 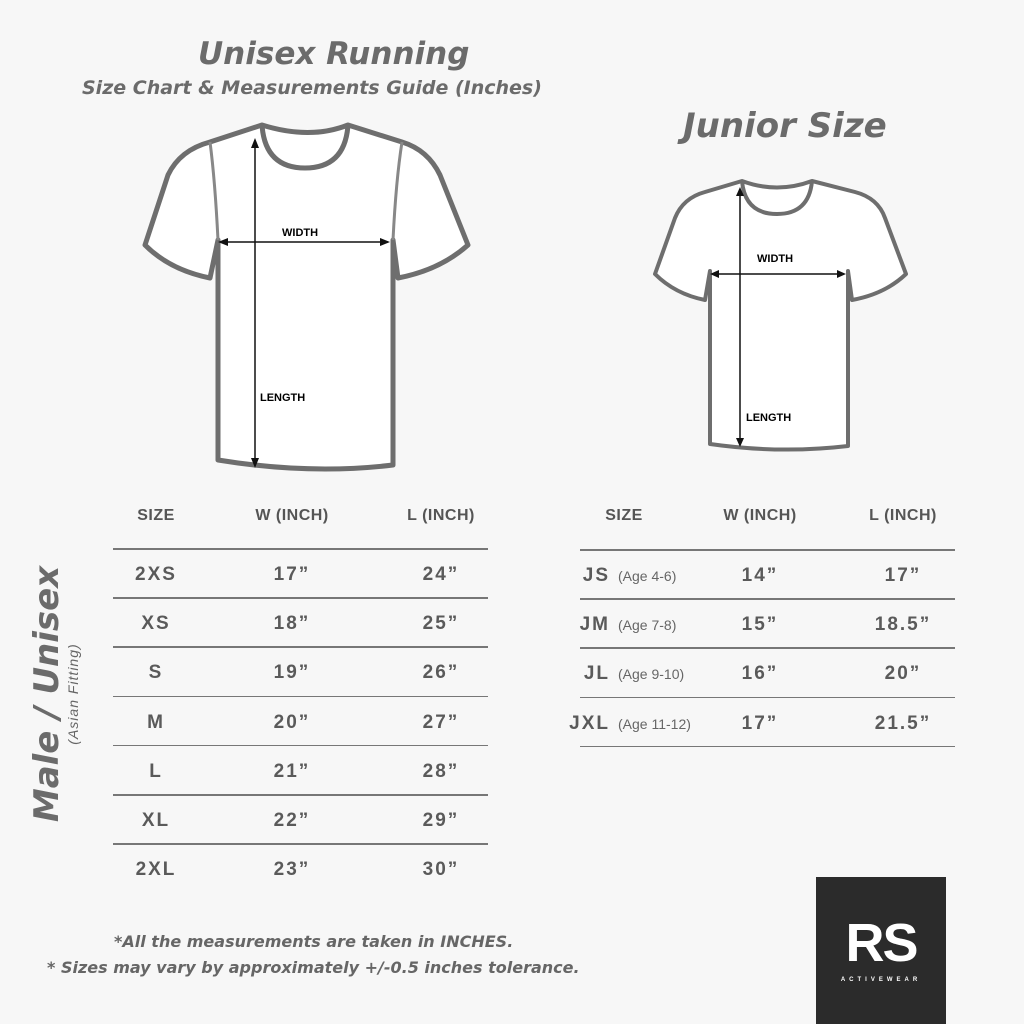 I want to click on width-cell: 19”, so click(x=292, y=673).